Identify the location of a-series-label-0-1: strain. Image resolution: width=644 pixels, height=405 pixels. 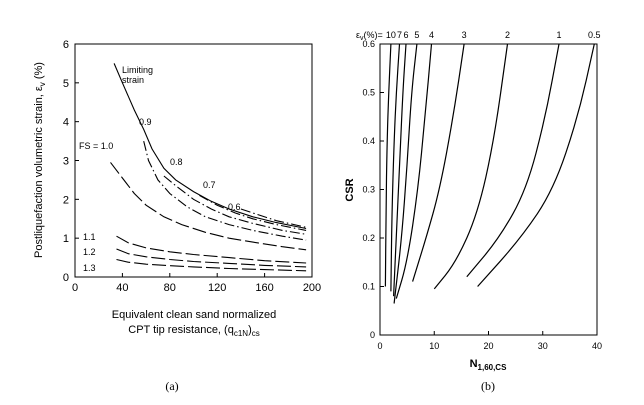
(133, 80).